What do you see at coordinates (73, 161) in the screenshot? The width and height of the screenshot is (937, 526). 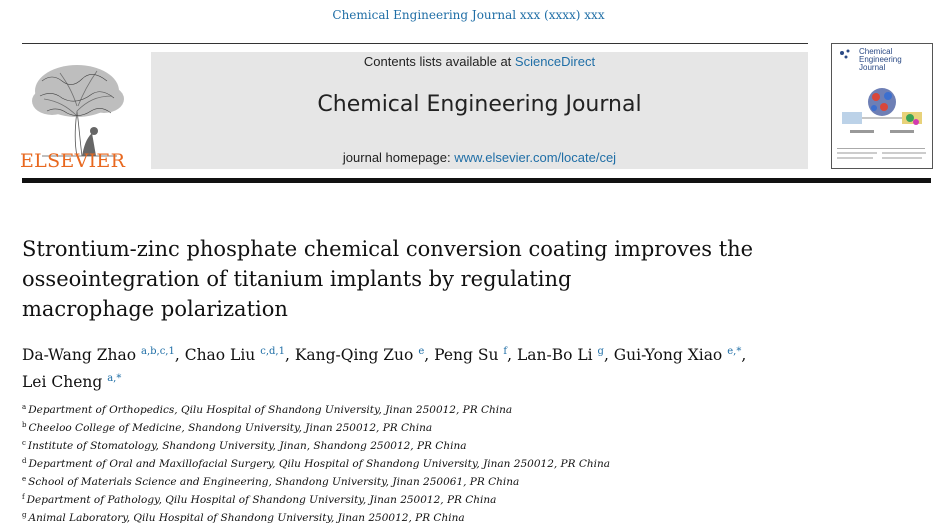 I see `publisher-name: ELSEVIER` at bounding box center [73, 161].